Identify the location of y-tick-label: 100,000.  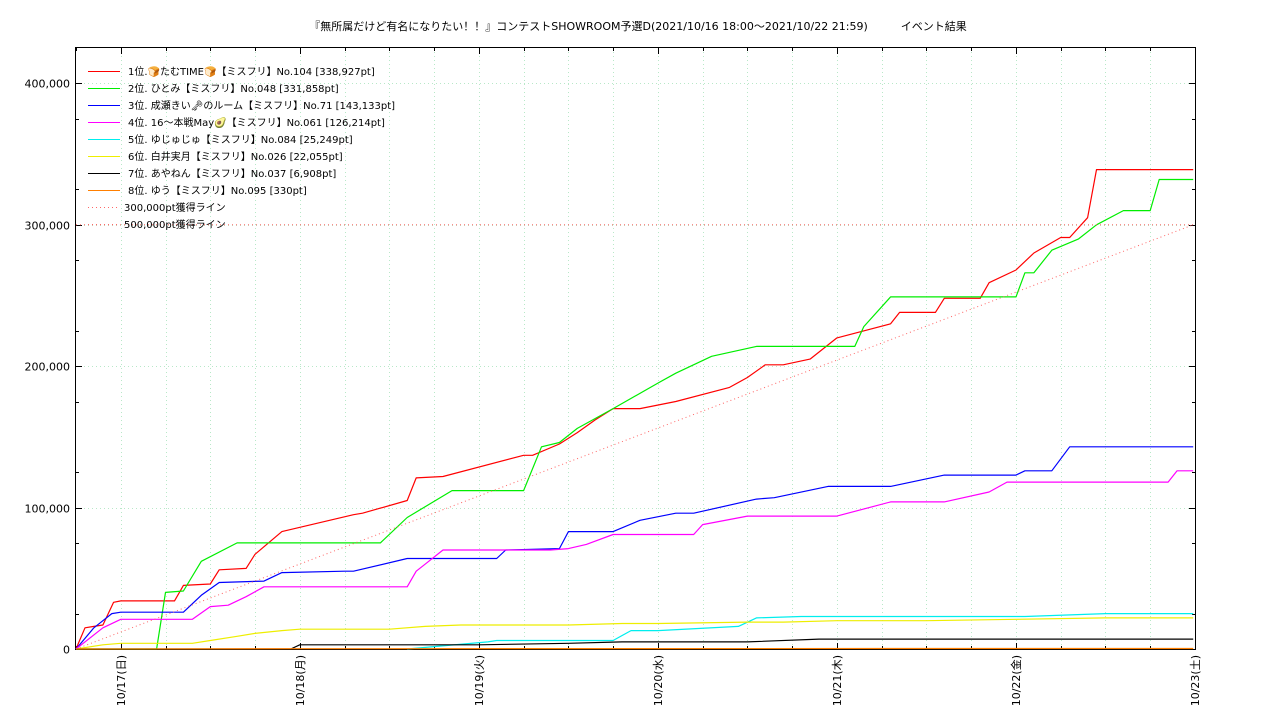
(48, 509).